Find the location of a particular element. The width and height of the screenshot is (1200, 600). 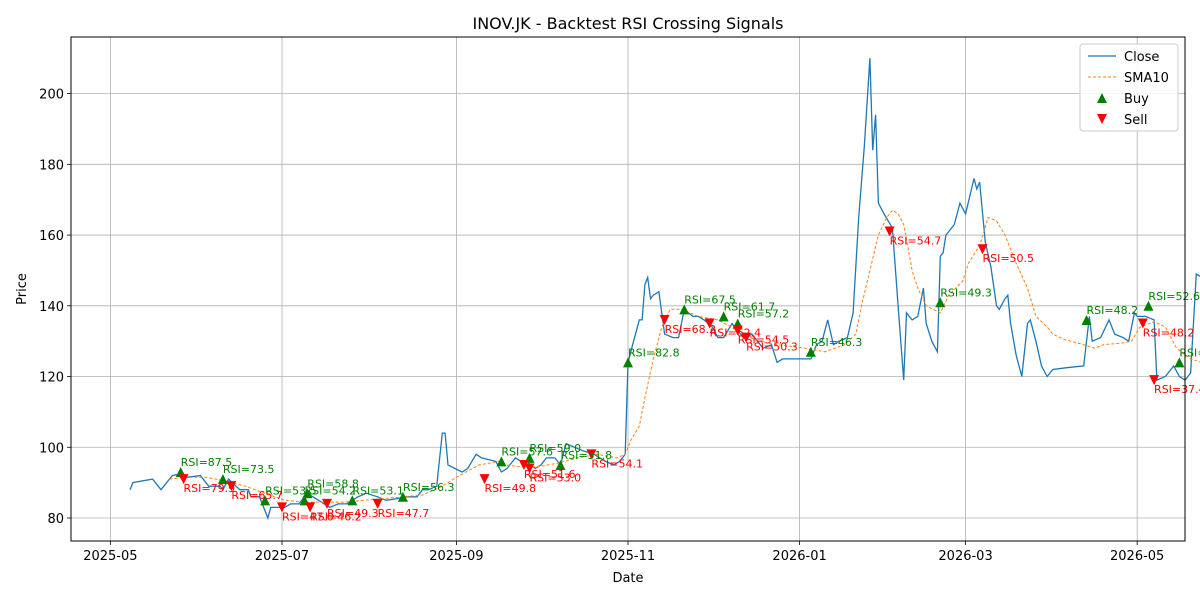

x-tick-label: 2026-01 is located at coordinates (799, 556).